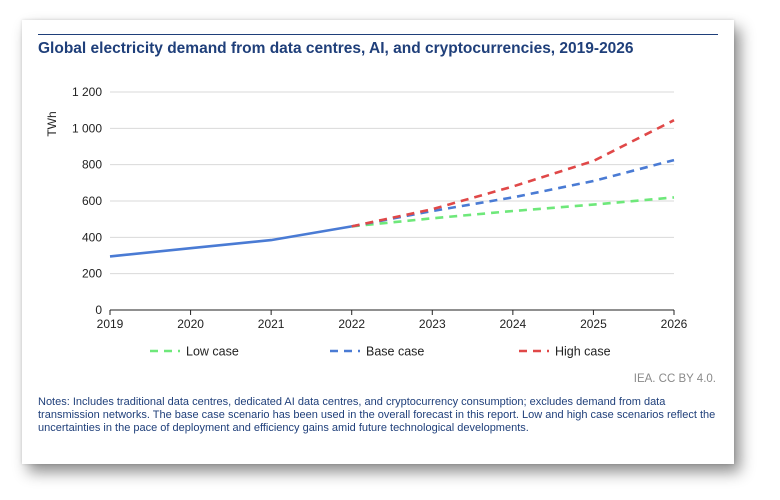  I want to click on legend: Low case Base case High case, so click(380, 352).